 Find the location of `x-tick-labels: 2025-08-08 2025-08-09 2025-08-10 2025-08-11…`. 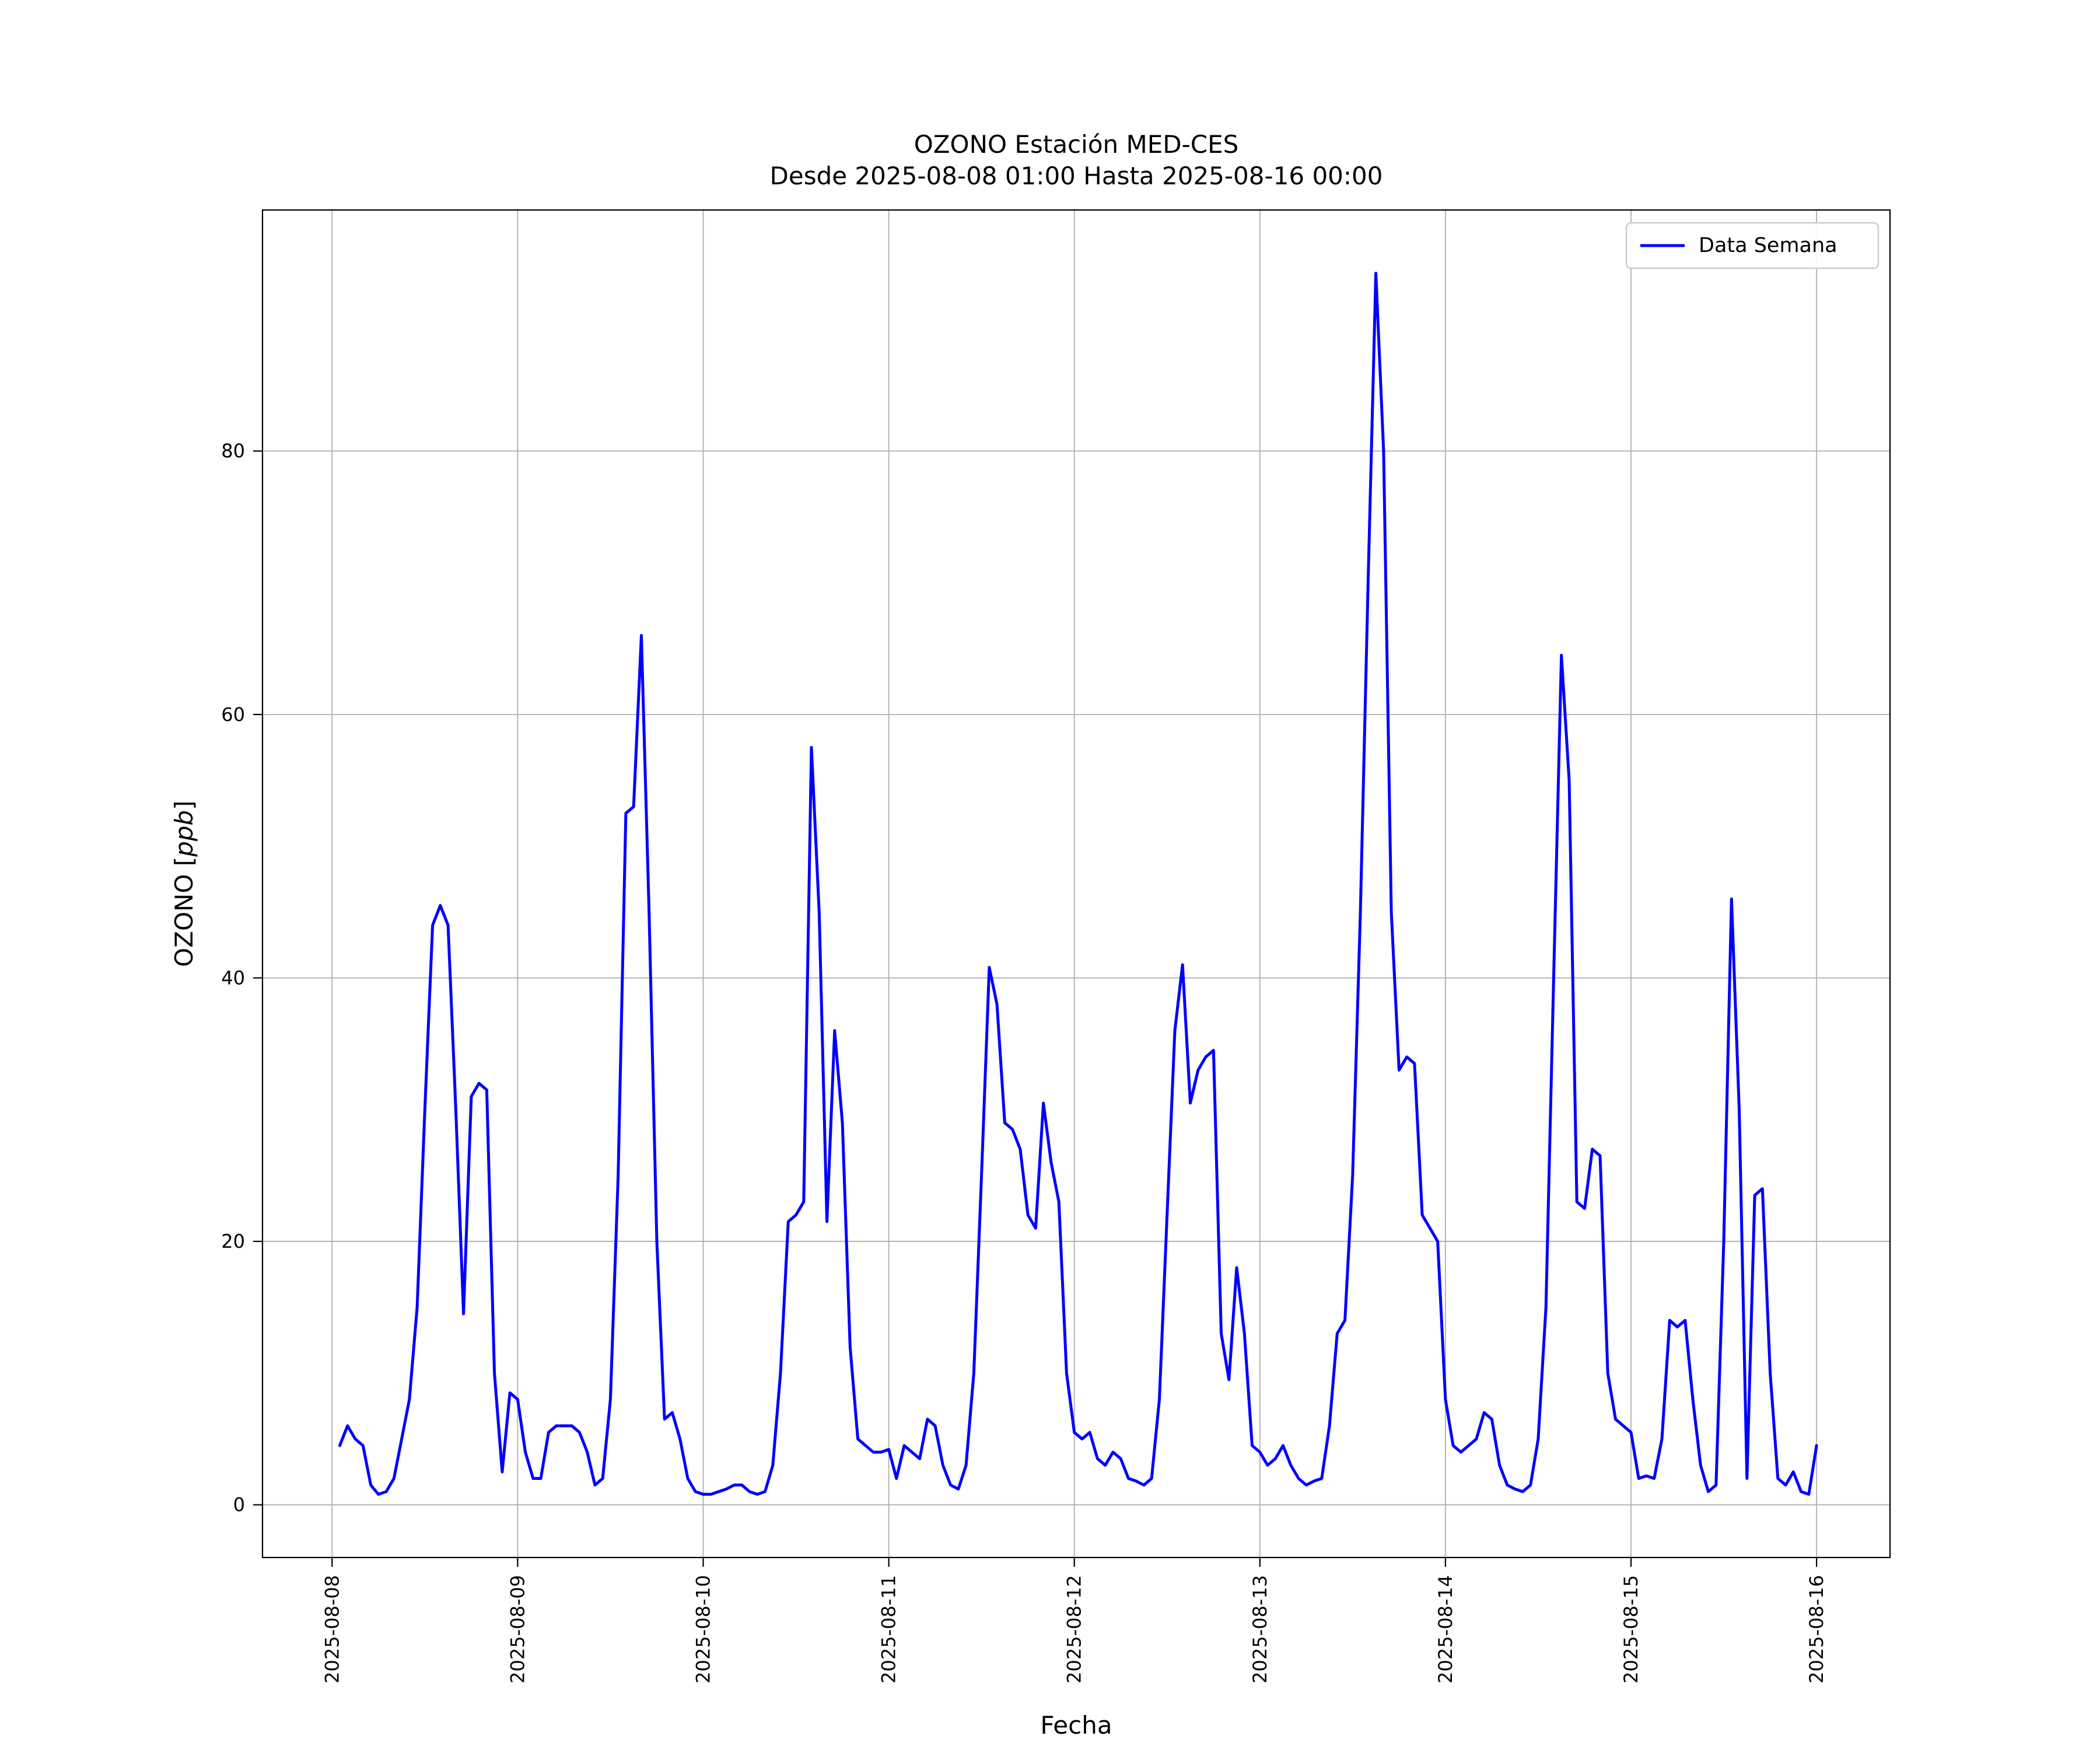

x-tick-labels: 2025-08-08 2025-08-09 2025-08-10 2025-08-11… is located at coordinates (1074, 1629).